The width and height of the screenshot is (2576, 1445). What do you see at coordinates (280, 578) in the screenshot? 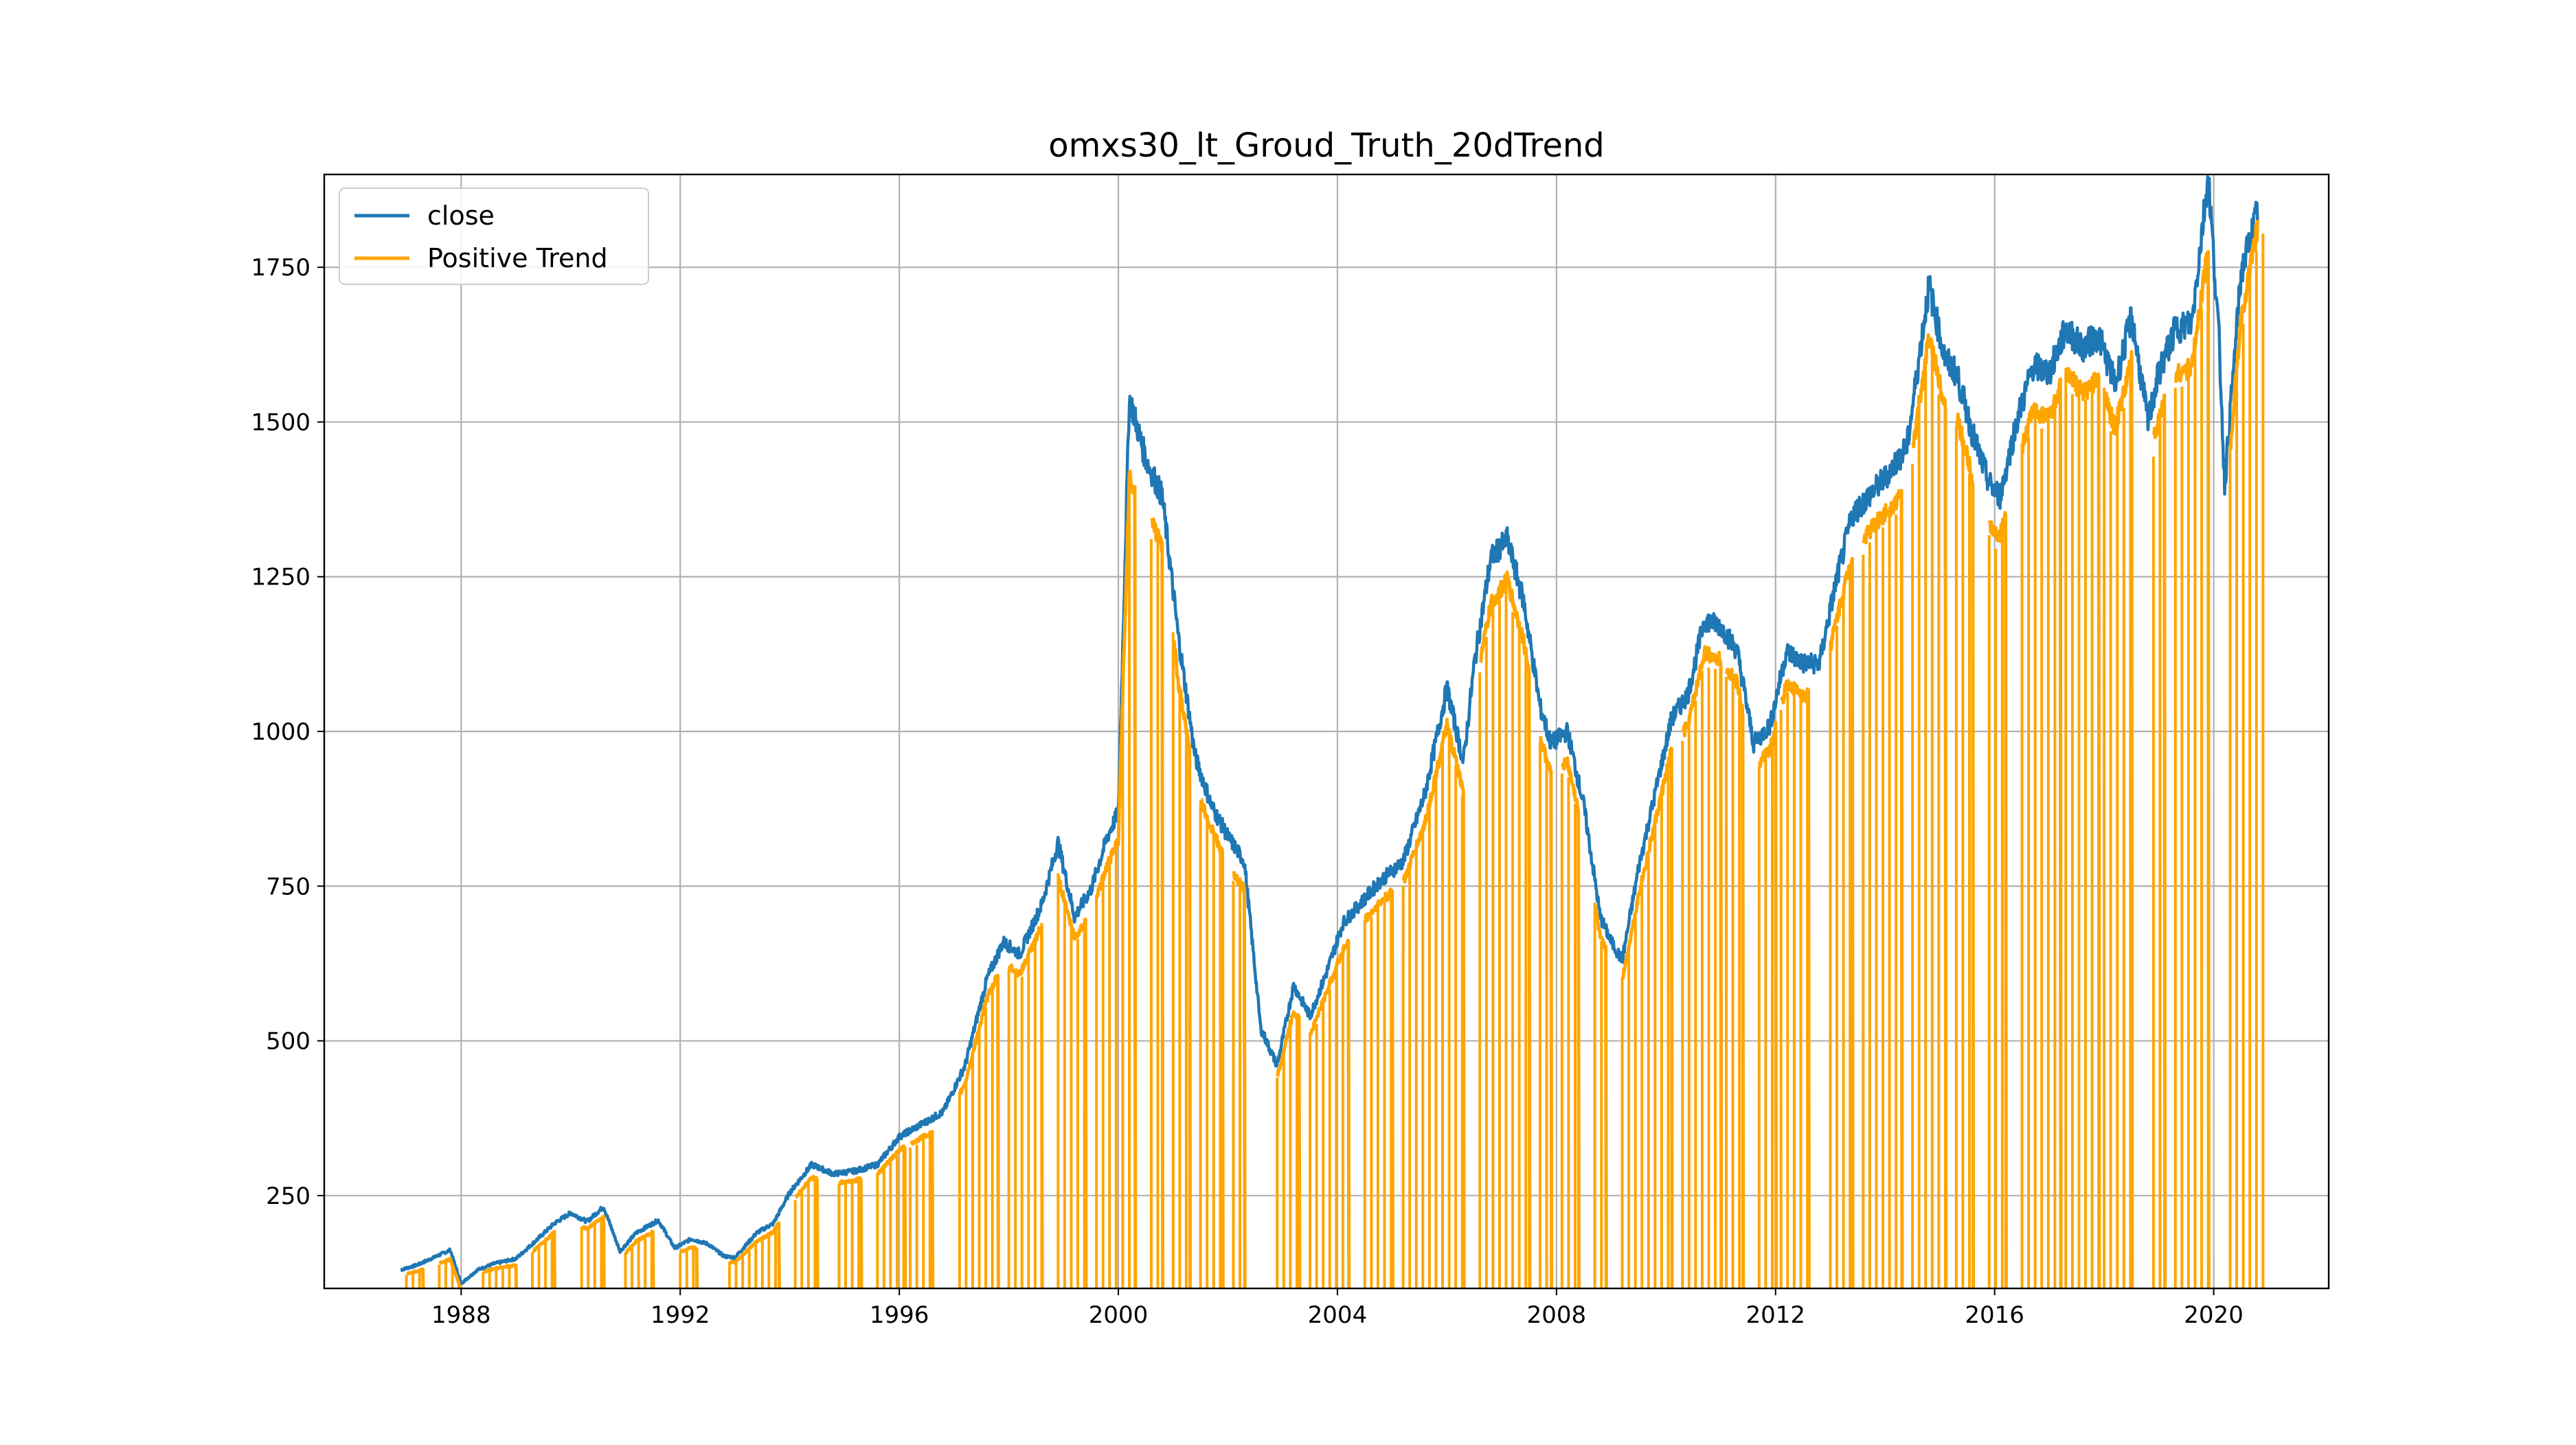
I see `y-tick-label: 1250` at bounding box center [280, 578].